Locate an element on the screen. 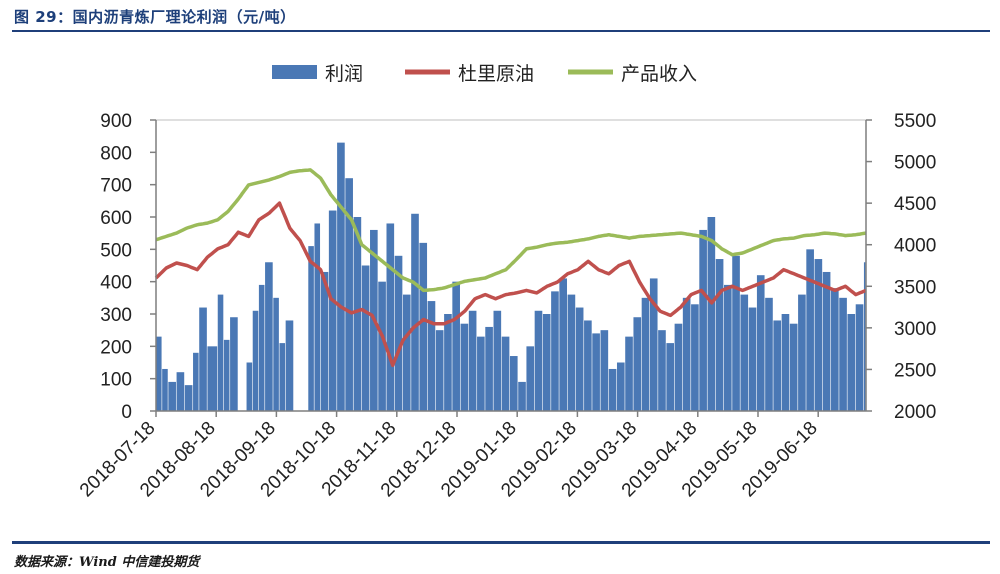 This screenshot has width=1000, height=574. y-left-tick-label: 100 is located at coordinates (116, 380).